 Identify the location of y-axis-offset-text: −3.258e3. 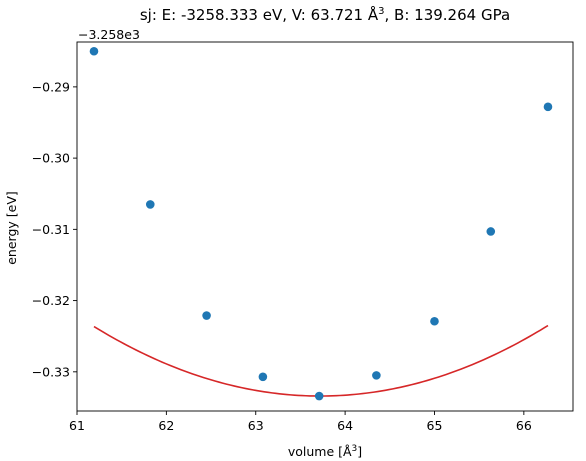
(109, 34).